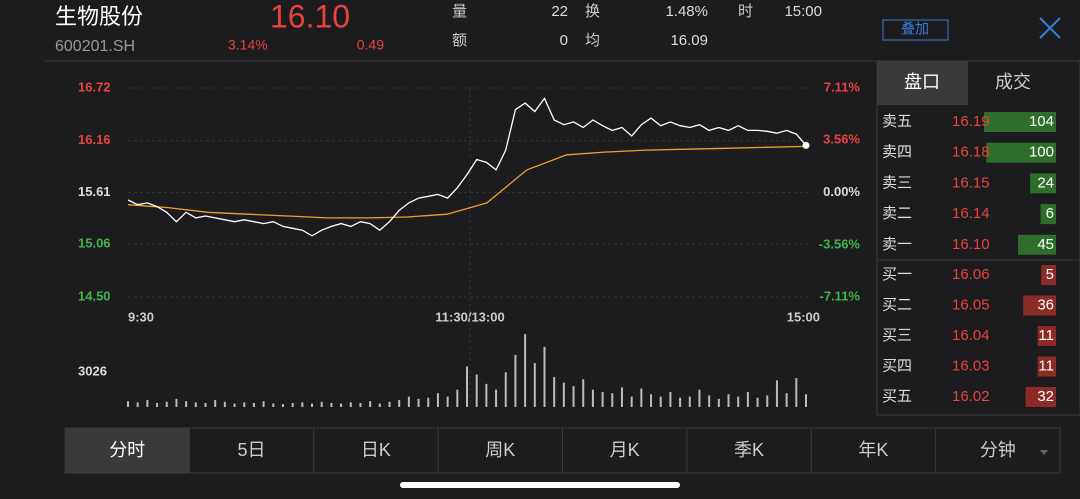 This screenshot has width=1080, height=499. What do you see at coordinates (500, 450) in the screenshot?
I see `tab: 周K` at bounding box center [500, 450].